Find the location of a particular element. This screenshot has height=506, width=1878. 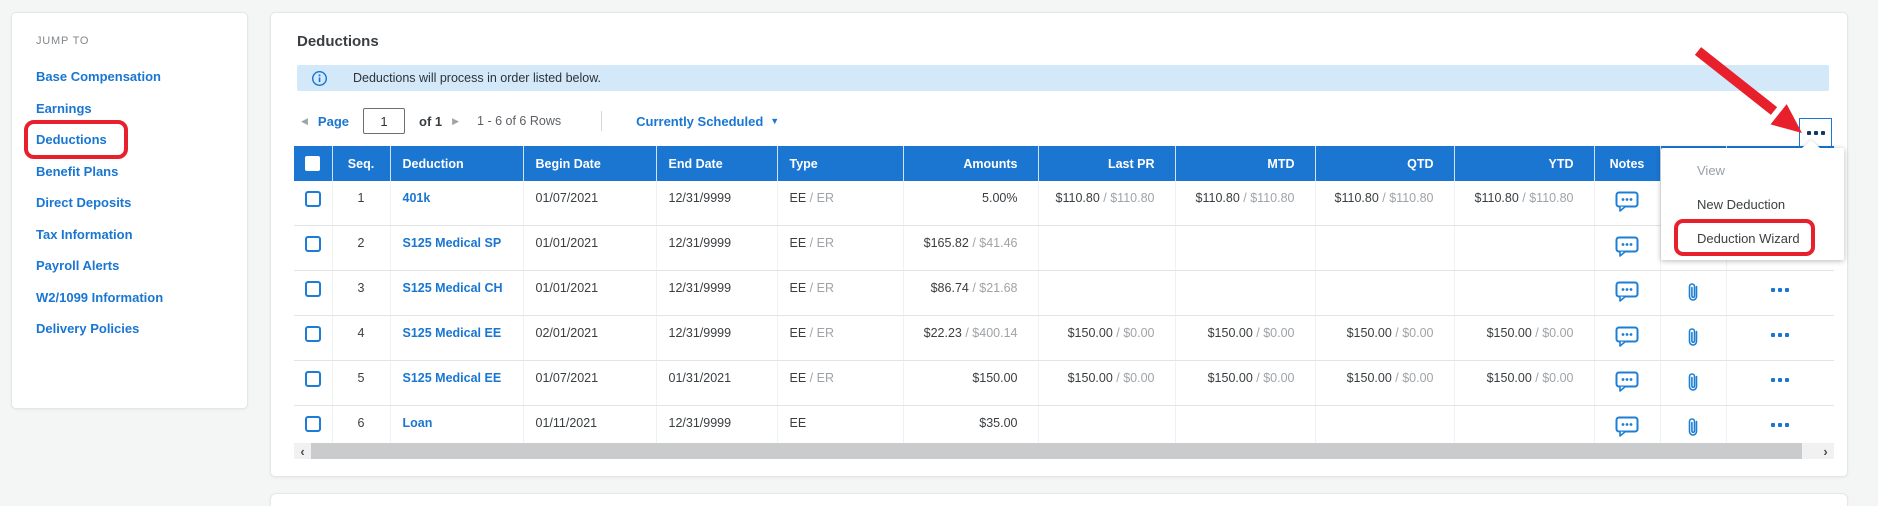

sidebar-item-tax-information: Tax Information is located at coordinates (84, 234).